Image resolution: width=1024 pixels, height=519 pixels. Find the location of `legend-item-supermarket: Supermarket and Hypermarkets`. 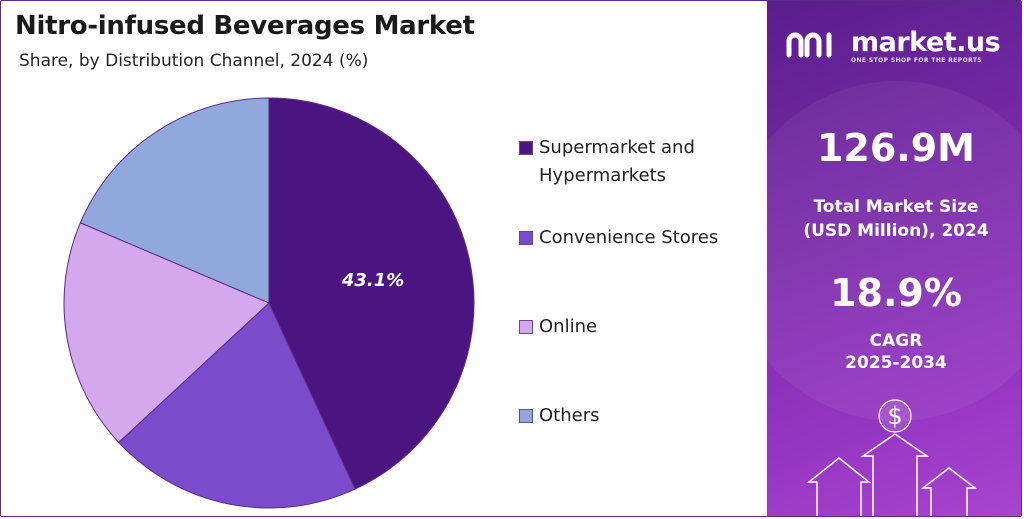

legend-item-supermarket: Supermarket and Hypermarkets is located at coordinates (607, 162).